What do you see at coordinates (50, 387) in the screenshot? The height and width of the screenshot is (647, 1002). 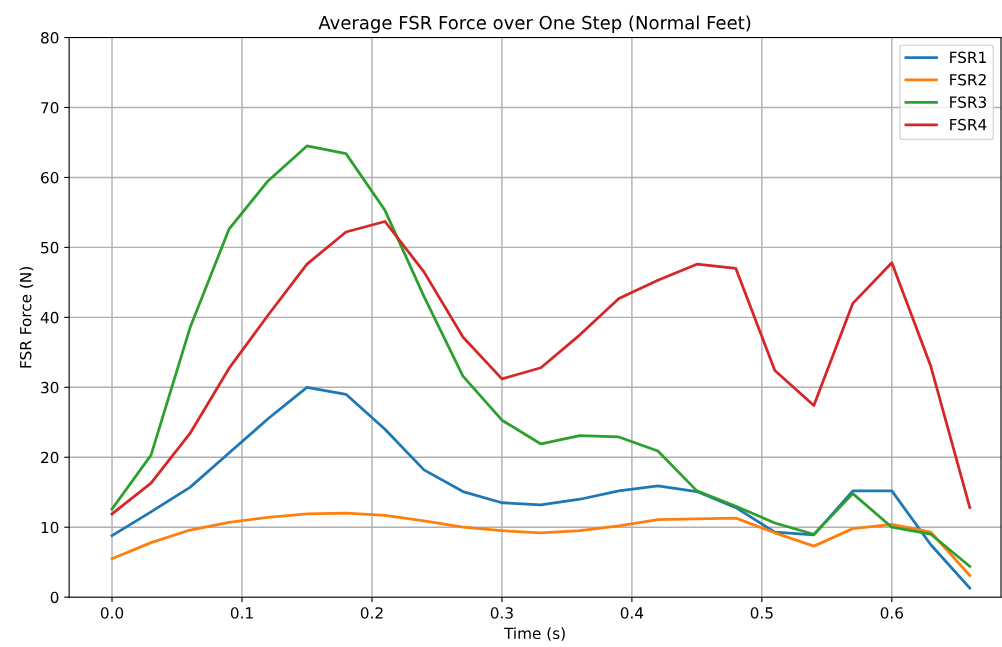 I see `y-tick-label: 30` at bounding box center [50, 387].